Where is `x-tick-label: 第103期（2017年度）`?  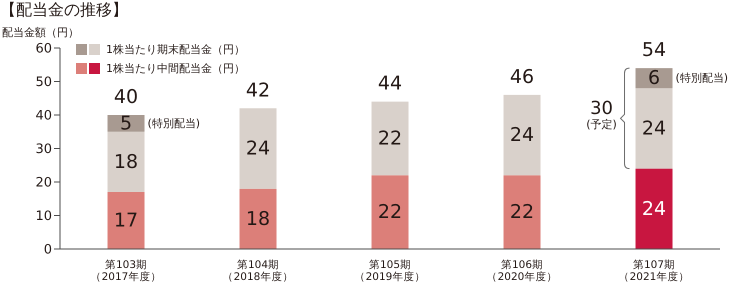
x-tick-label: 第103期（2017年度） is located at coordinates (126, 271).